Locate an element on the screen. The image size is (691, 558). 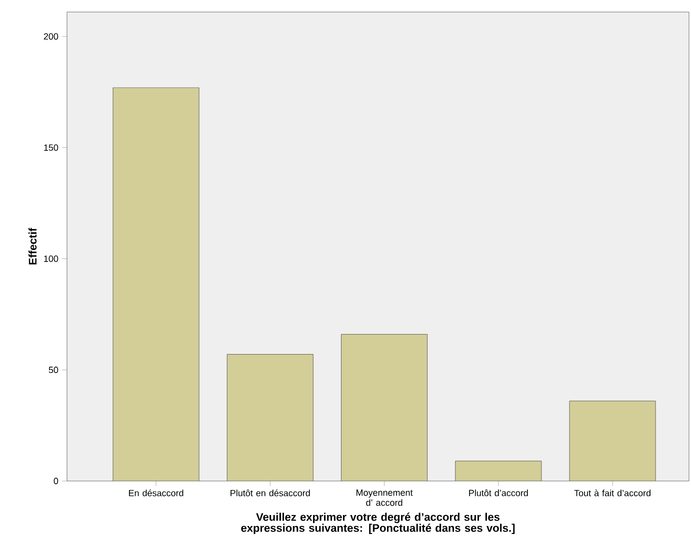
y-tick-label: 150 is located at coordinates (51, 147).